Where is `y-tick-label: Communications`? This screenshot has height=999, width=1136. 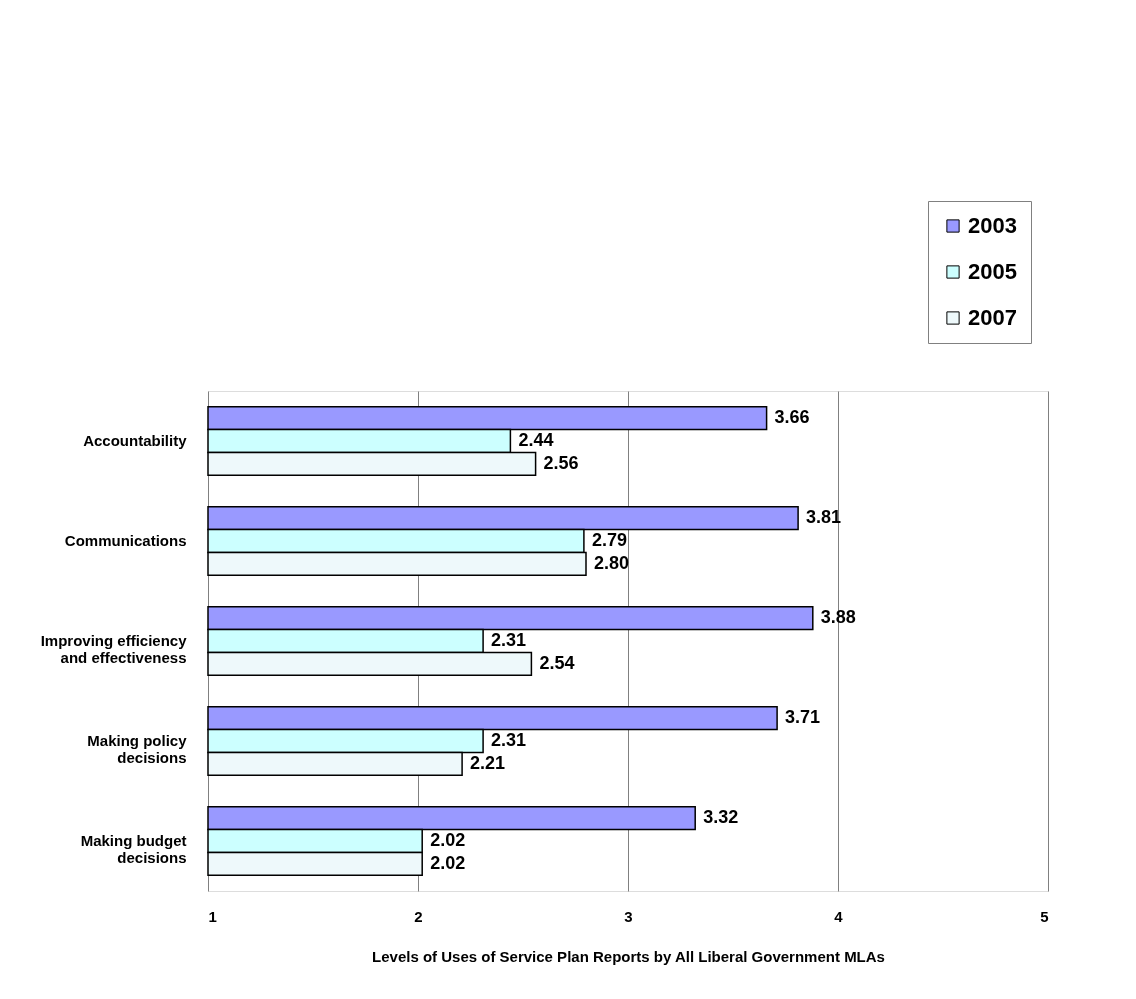 y-tick-label: Communications is located at coordinates (125, 540).